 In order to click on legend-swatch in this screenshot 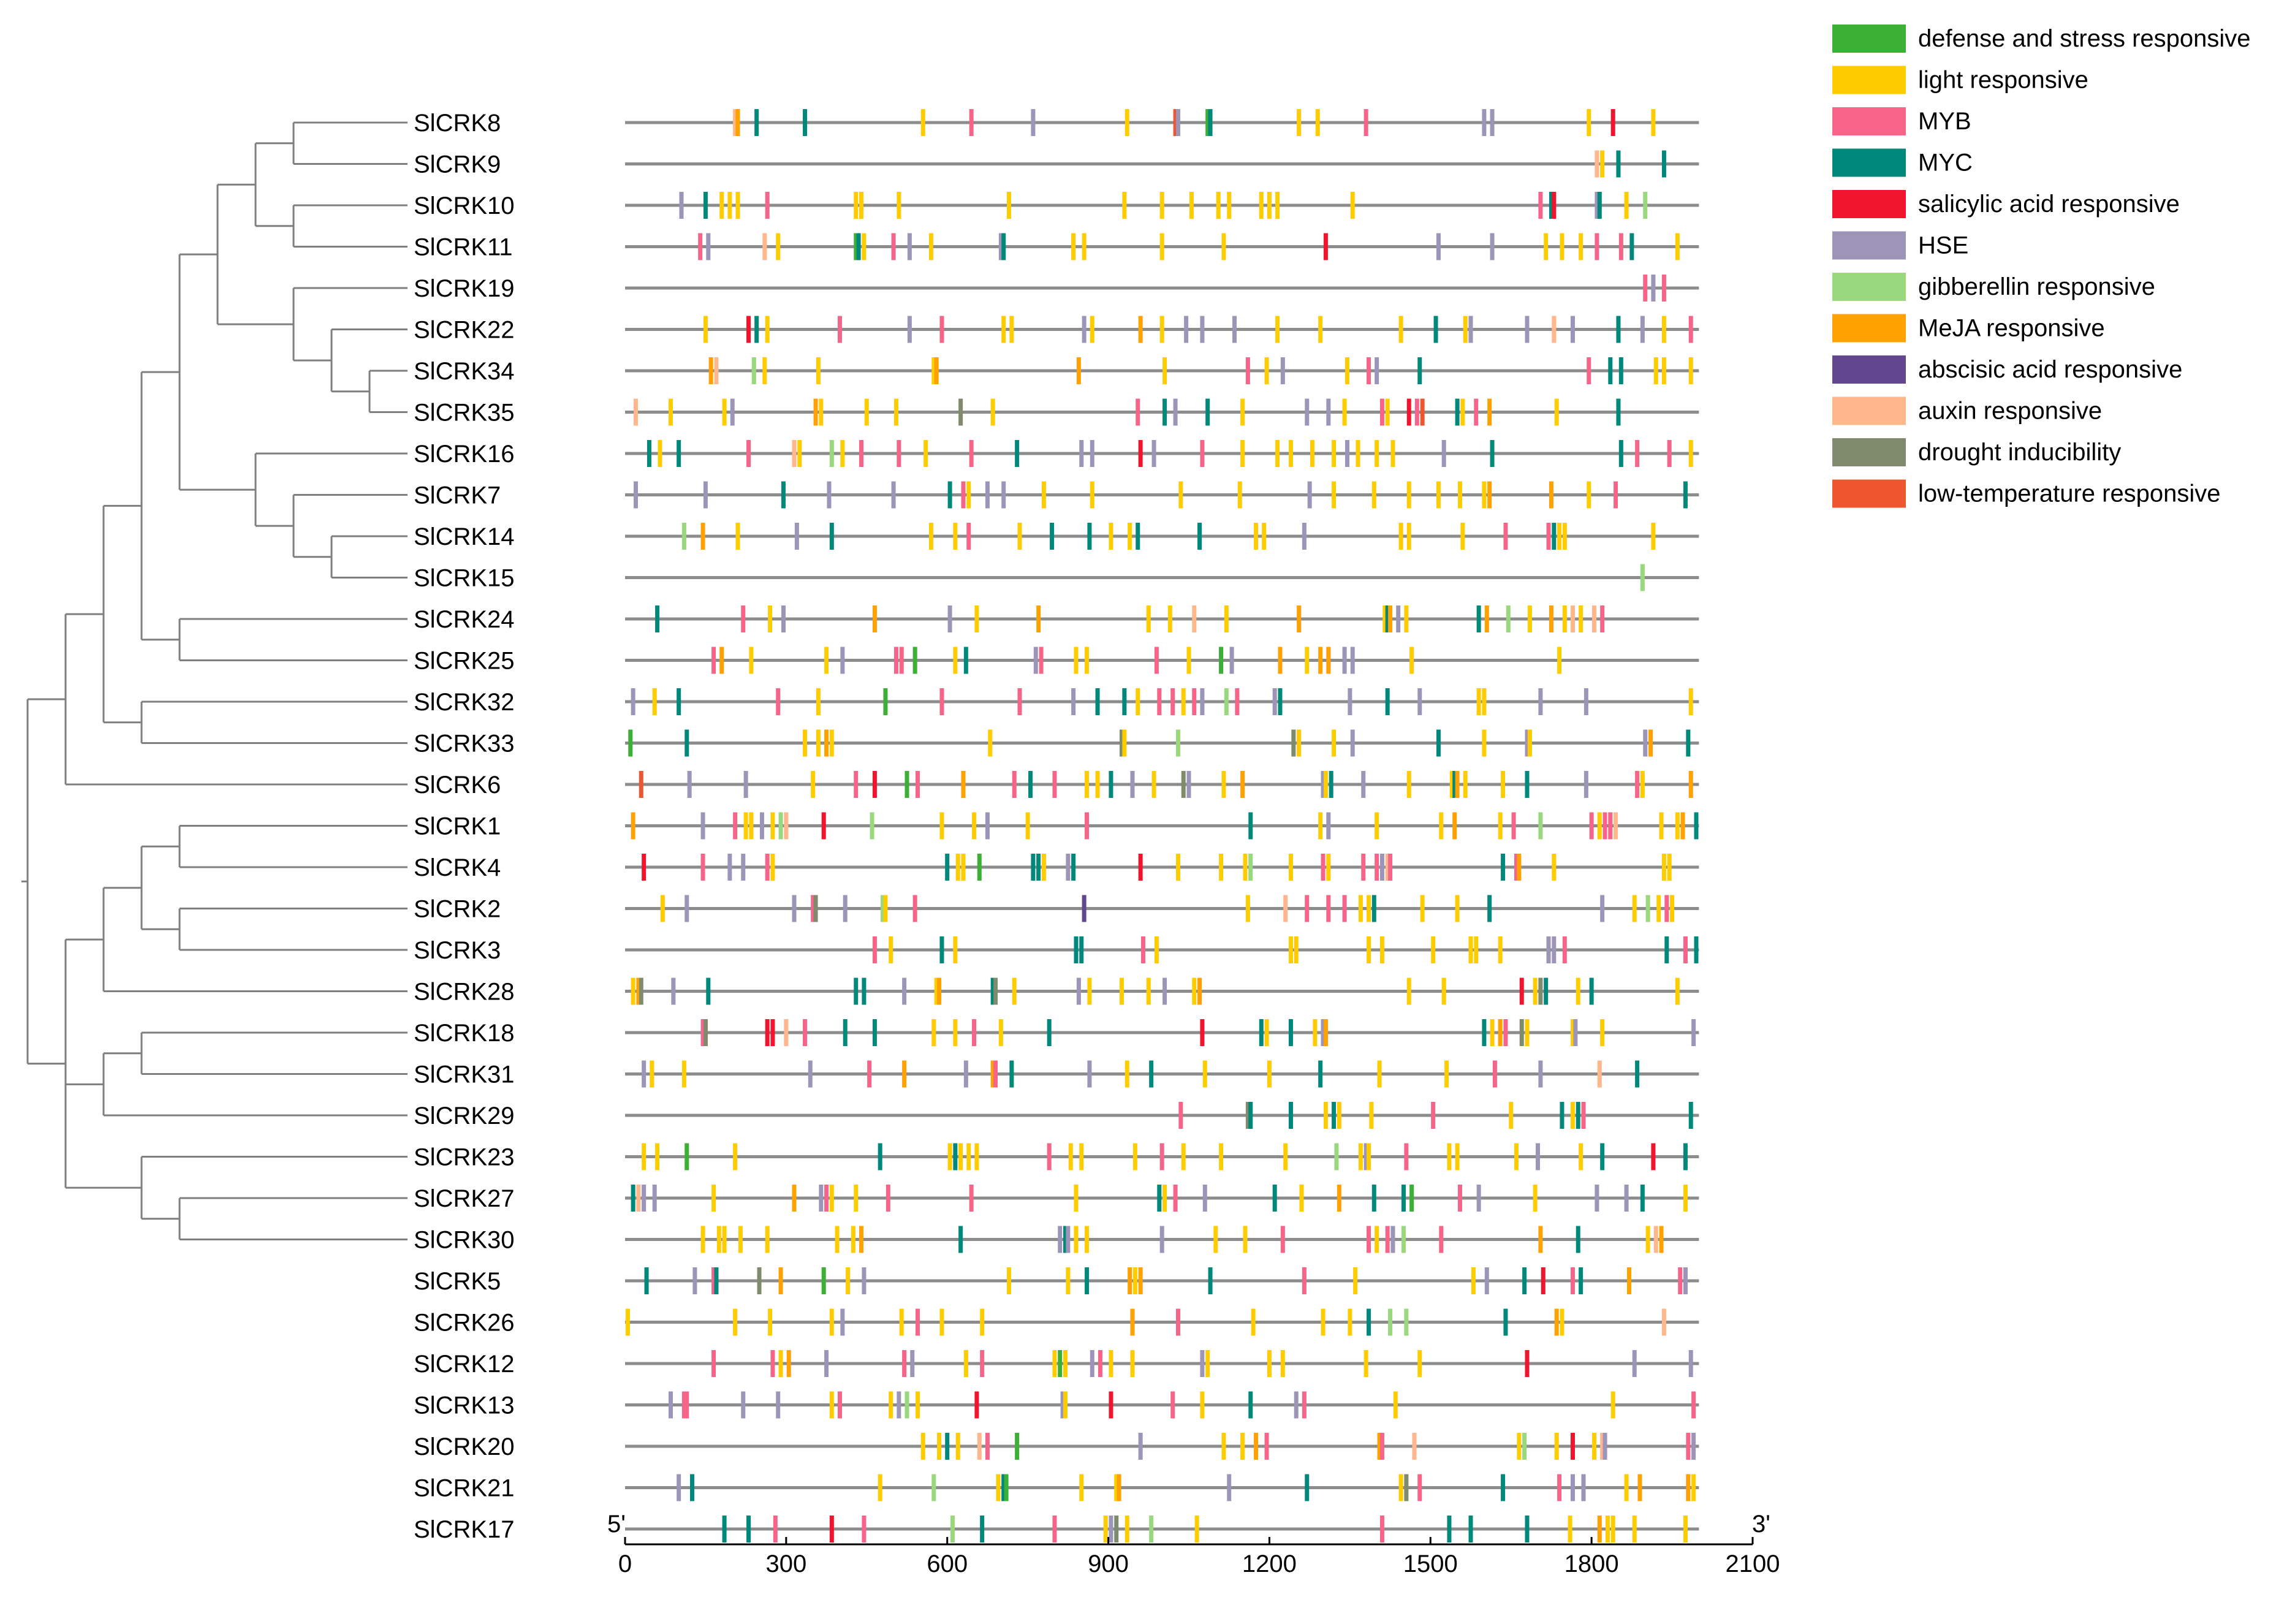, I will do `click(1869, 370)`.